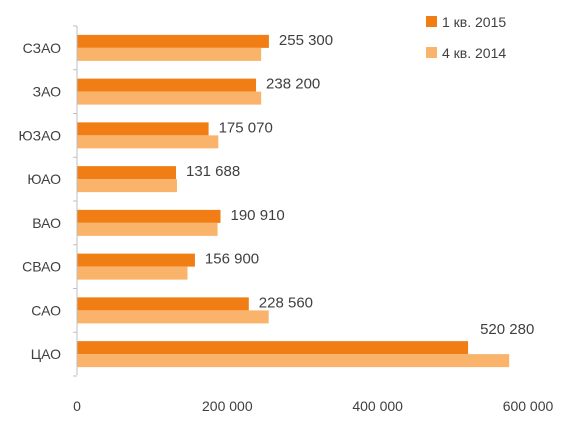  What do you see at coordinates (232, 259) in the screenshot?
I see `data-label: 156 900` at bounding box center [232, 259].